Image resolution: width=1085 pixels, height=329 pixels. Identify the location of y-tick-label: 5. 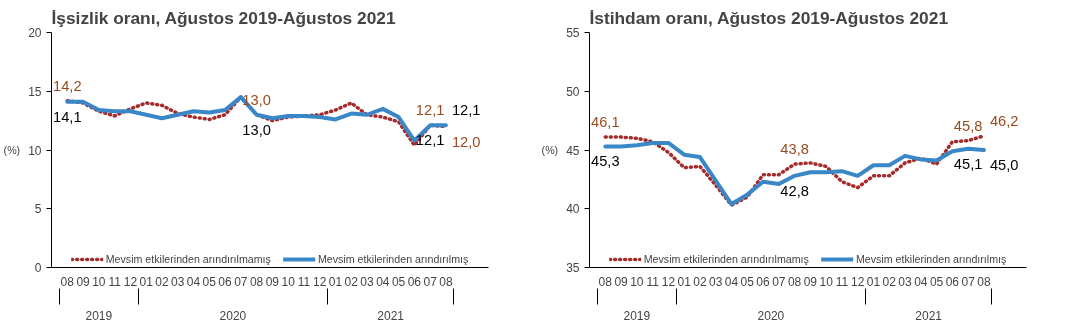
(38, 209).